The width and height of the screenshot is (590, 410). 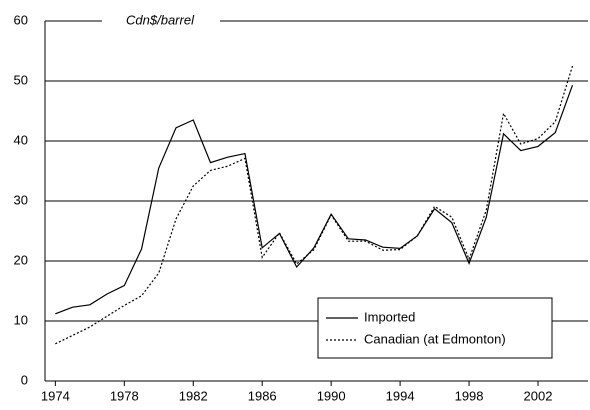 What do you see at coordinates (24, 379) in the screenshot?
I see `y-tick-label: 0` at bounding box center [24, 379].